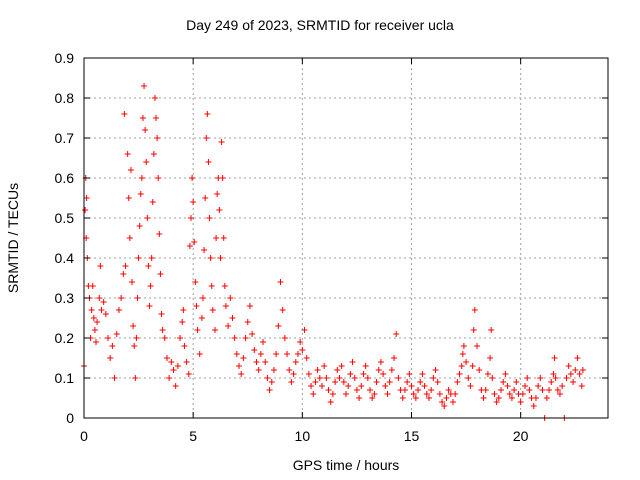 Image resolution: width=640 pixels, height=480 pixels. What do you see at coordinates (303, 436) in the screenshot?
I see `x-tick-label: 10` at bounding box center [303, 436].